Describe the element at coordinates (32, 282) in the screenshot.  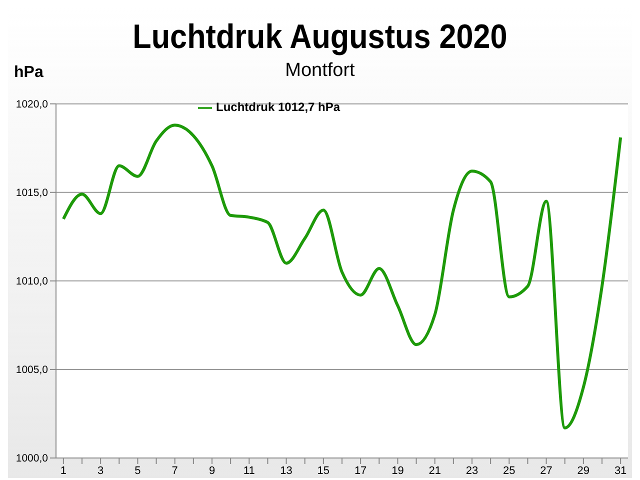
I see `y-tick-label: 1010,0` at that location.